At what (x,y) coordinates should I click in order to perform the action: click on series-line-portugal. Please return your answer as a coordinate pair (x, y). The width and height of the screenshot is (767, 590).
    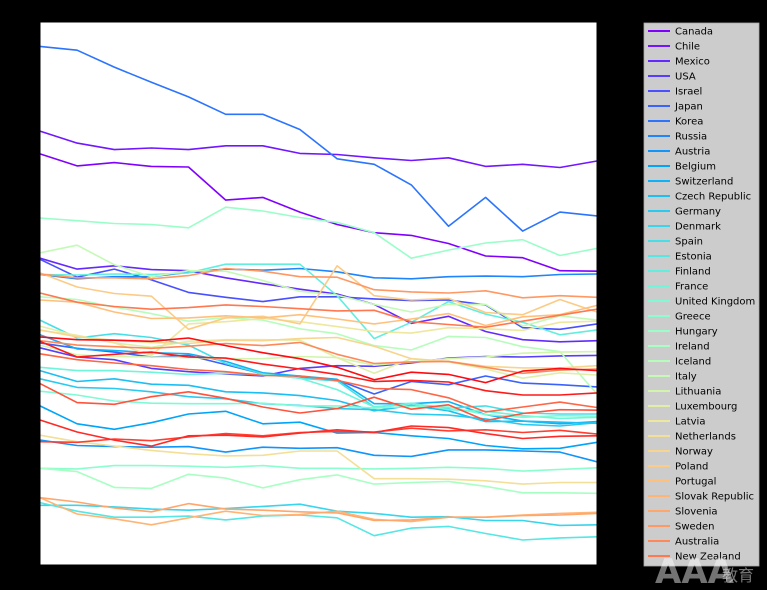
    Looking at the image, I should click on (318, 313).